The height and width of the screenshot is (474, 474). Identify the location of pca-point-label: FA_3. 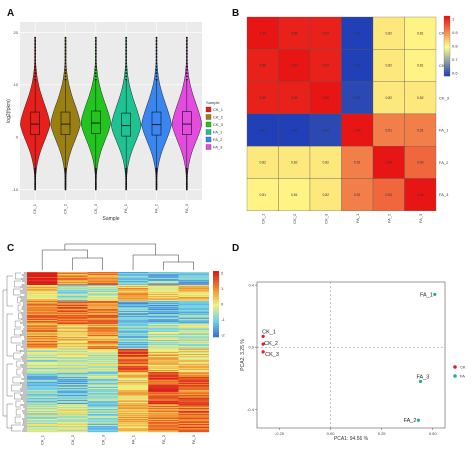
(422, 377).